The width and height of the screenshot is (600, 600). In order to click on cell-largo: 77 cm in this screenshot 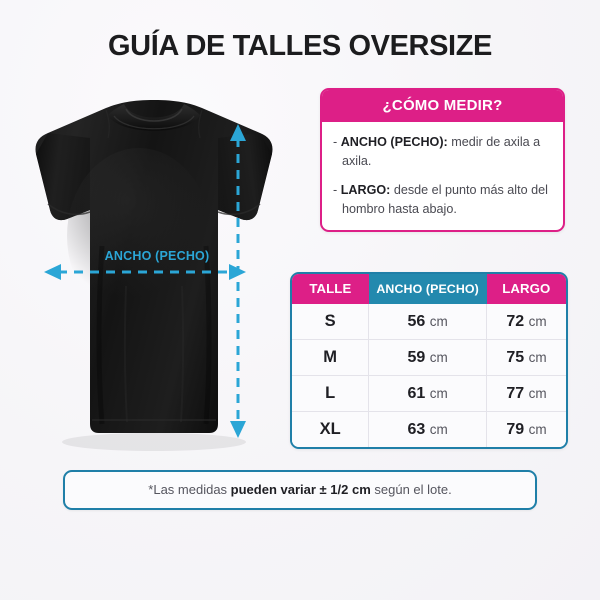, I will do `click(526, 393)`.